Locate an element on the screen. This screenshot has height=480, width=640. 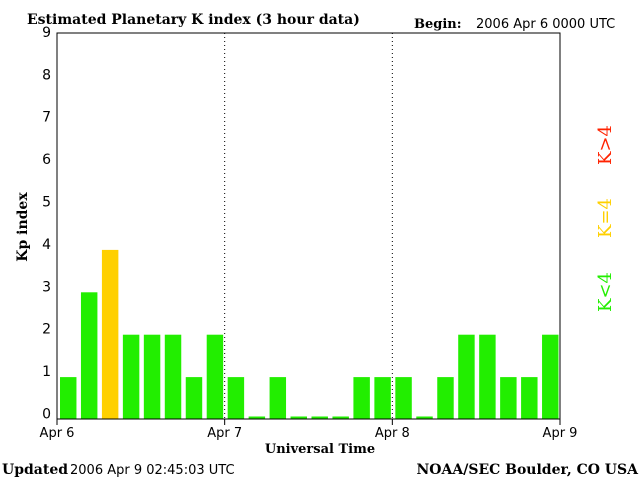
y-tick-label: 4 is located at coordinates (46, 245).